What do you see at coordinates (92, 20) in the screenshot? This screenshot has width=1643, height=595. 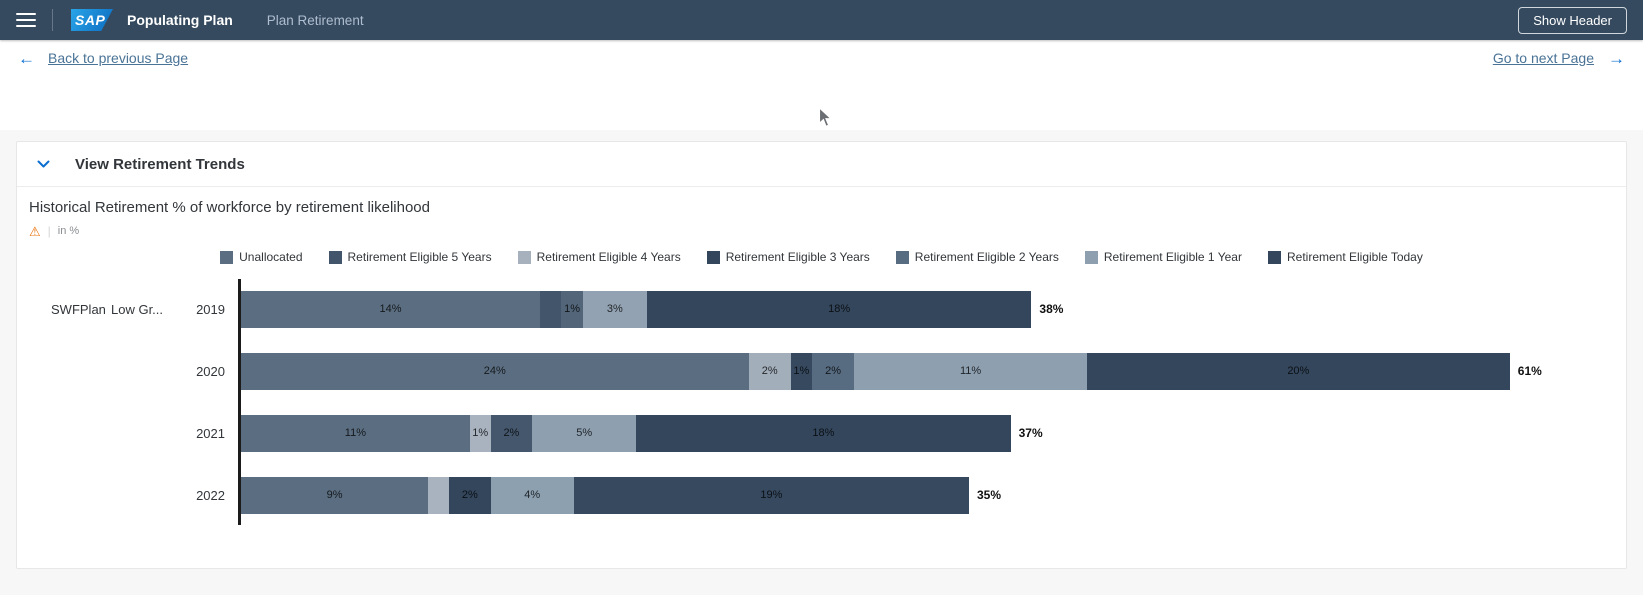 I see `sap-logo: SAP` at bounding box center [92, 20].